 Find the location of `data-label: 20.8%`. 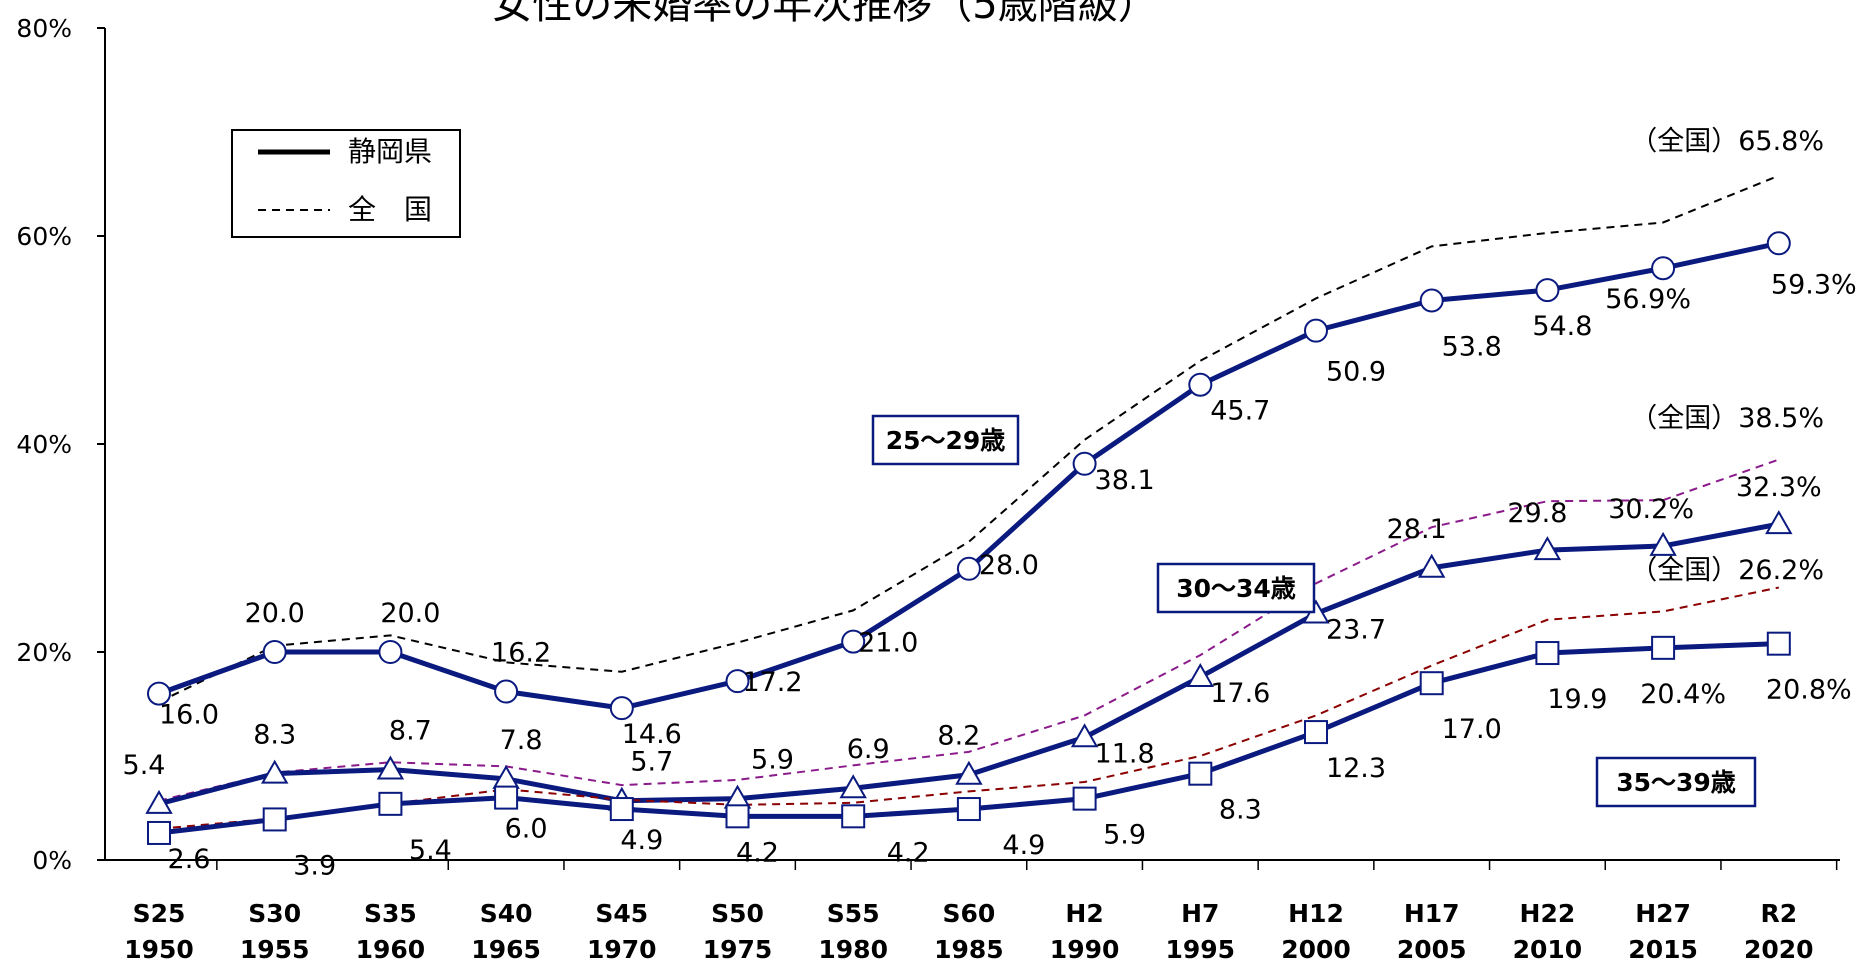

data-label: 20.8% is located at coordinates (1809, 690).